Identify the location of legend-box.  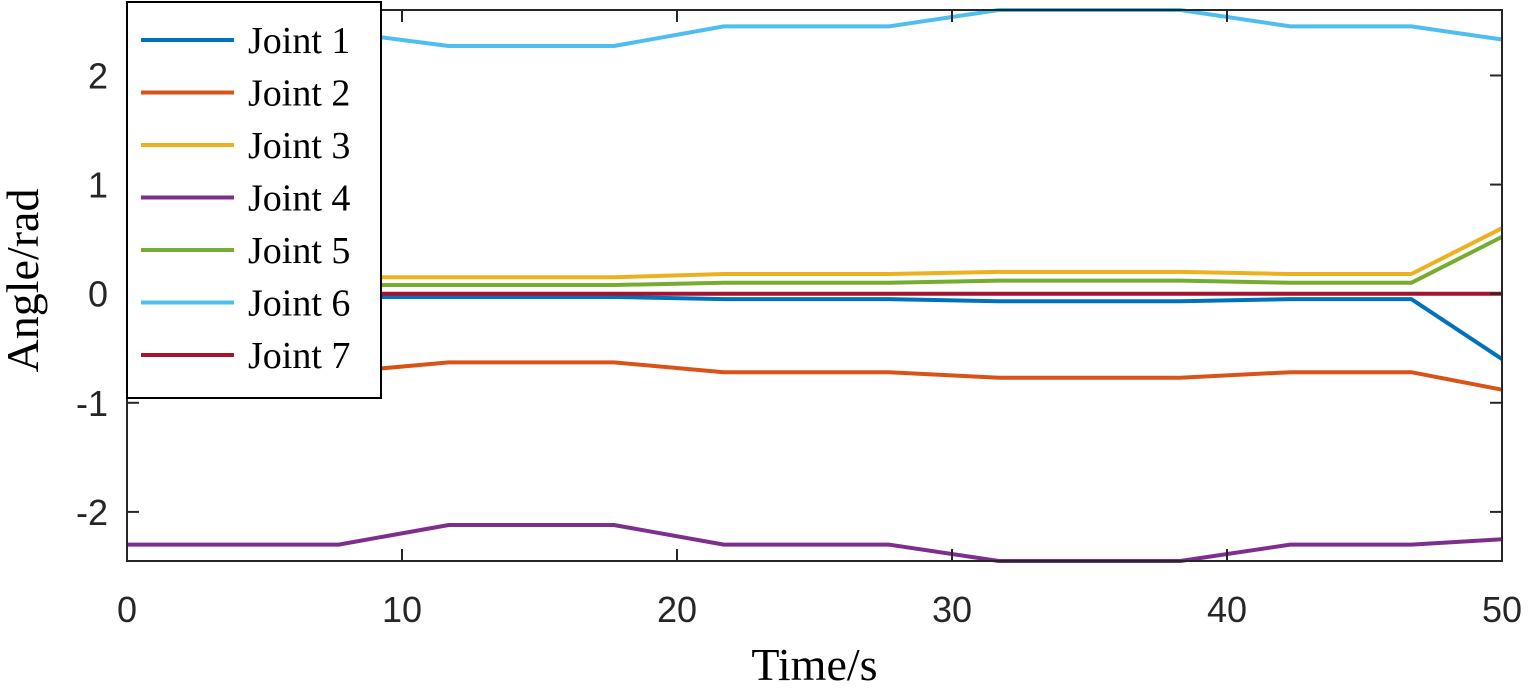
(254, 200).